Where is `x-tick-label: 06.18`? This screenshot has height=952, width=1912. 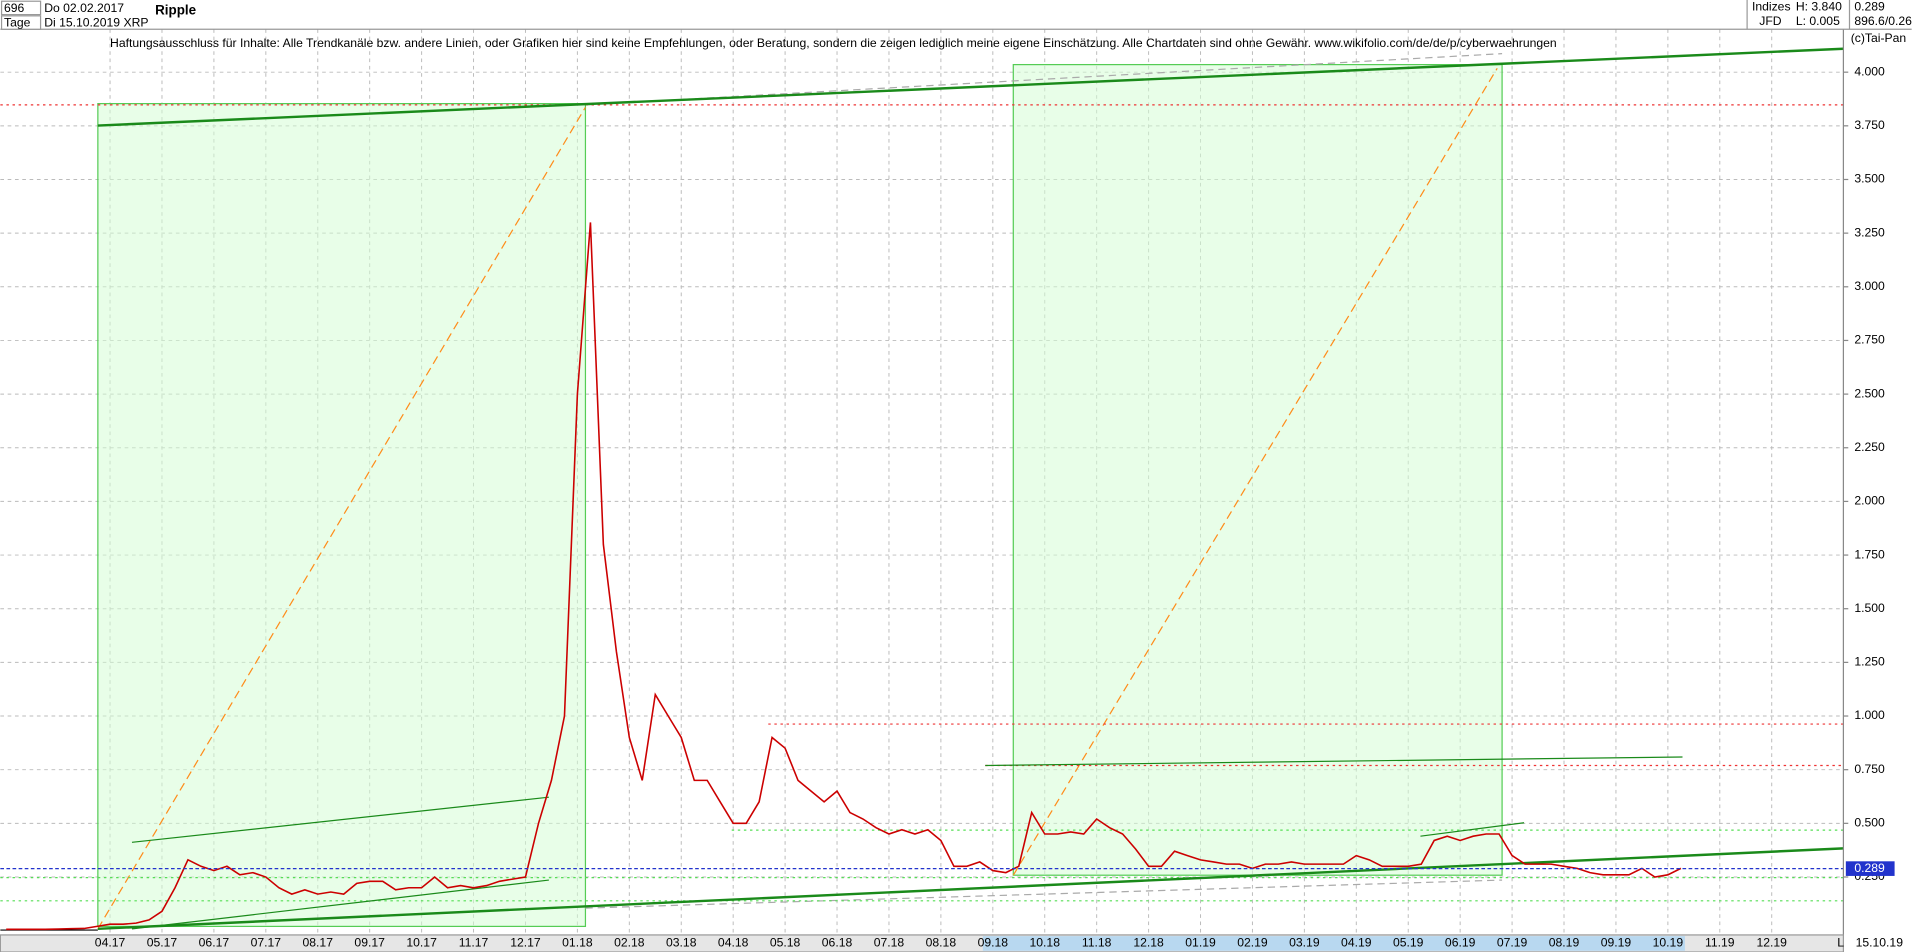
x-tick-label: 06.18 is located at coordinates (837, 943).